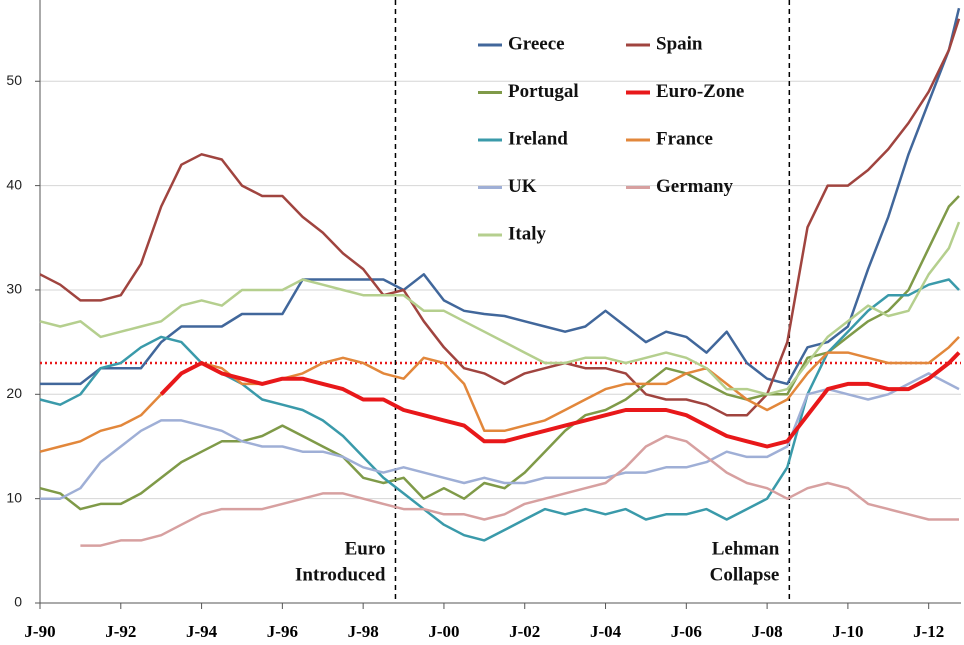  Describe the element at coordinates (560, 400) in the screenshot. I see `series-line` at that location.